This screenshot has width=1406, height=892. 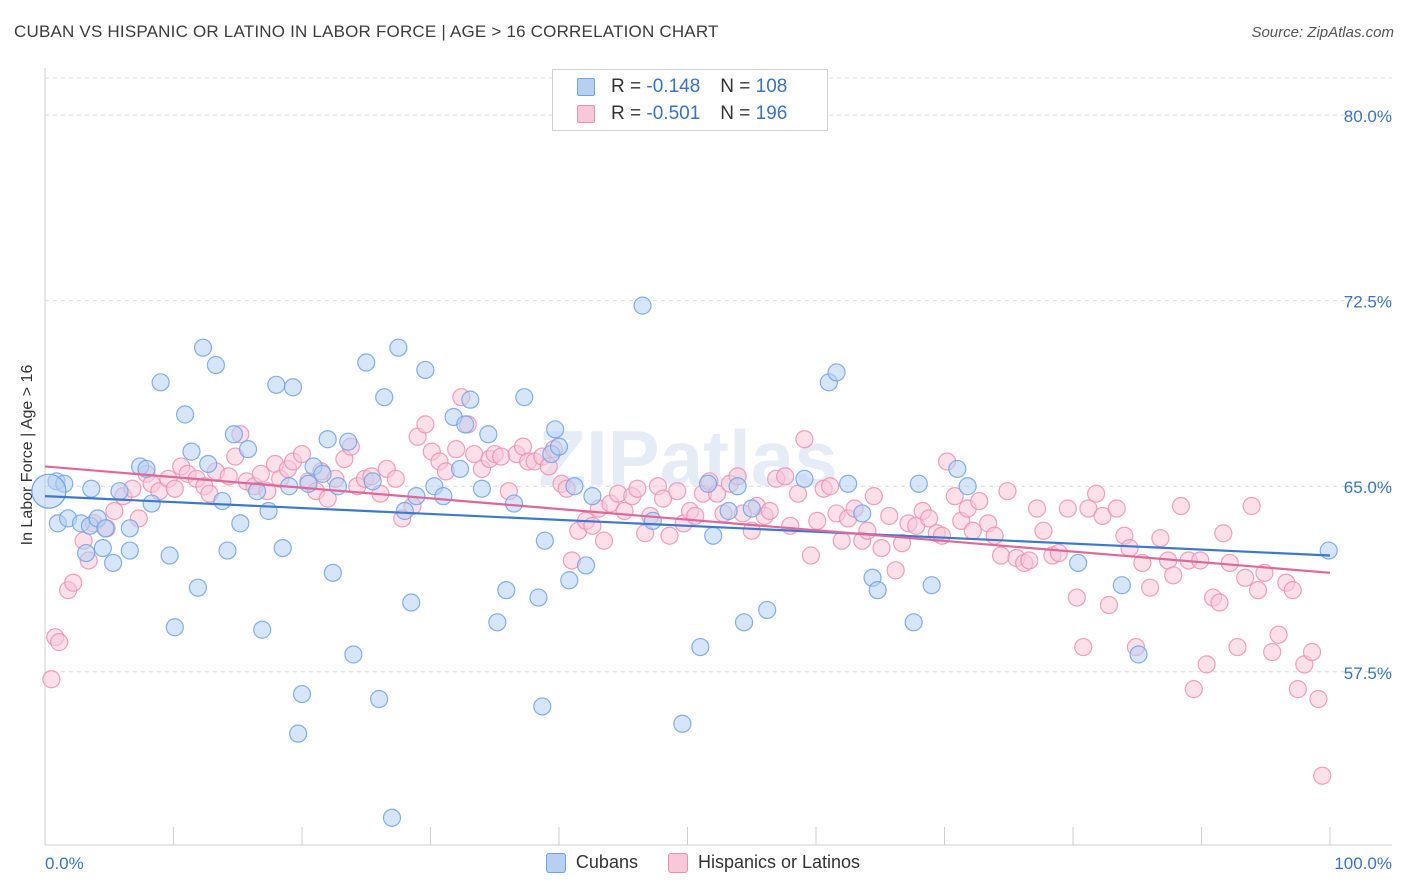 I want to click on legend-item-label: Hispanics or Latinos, so click(x=779, y=862).